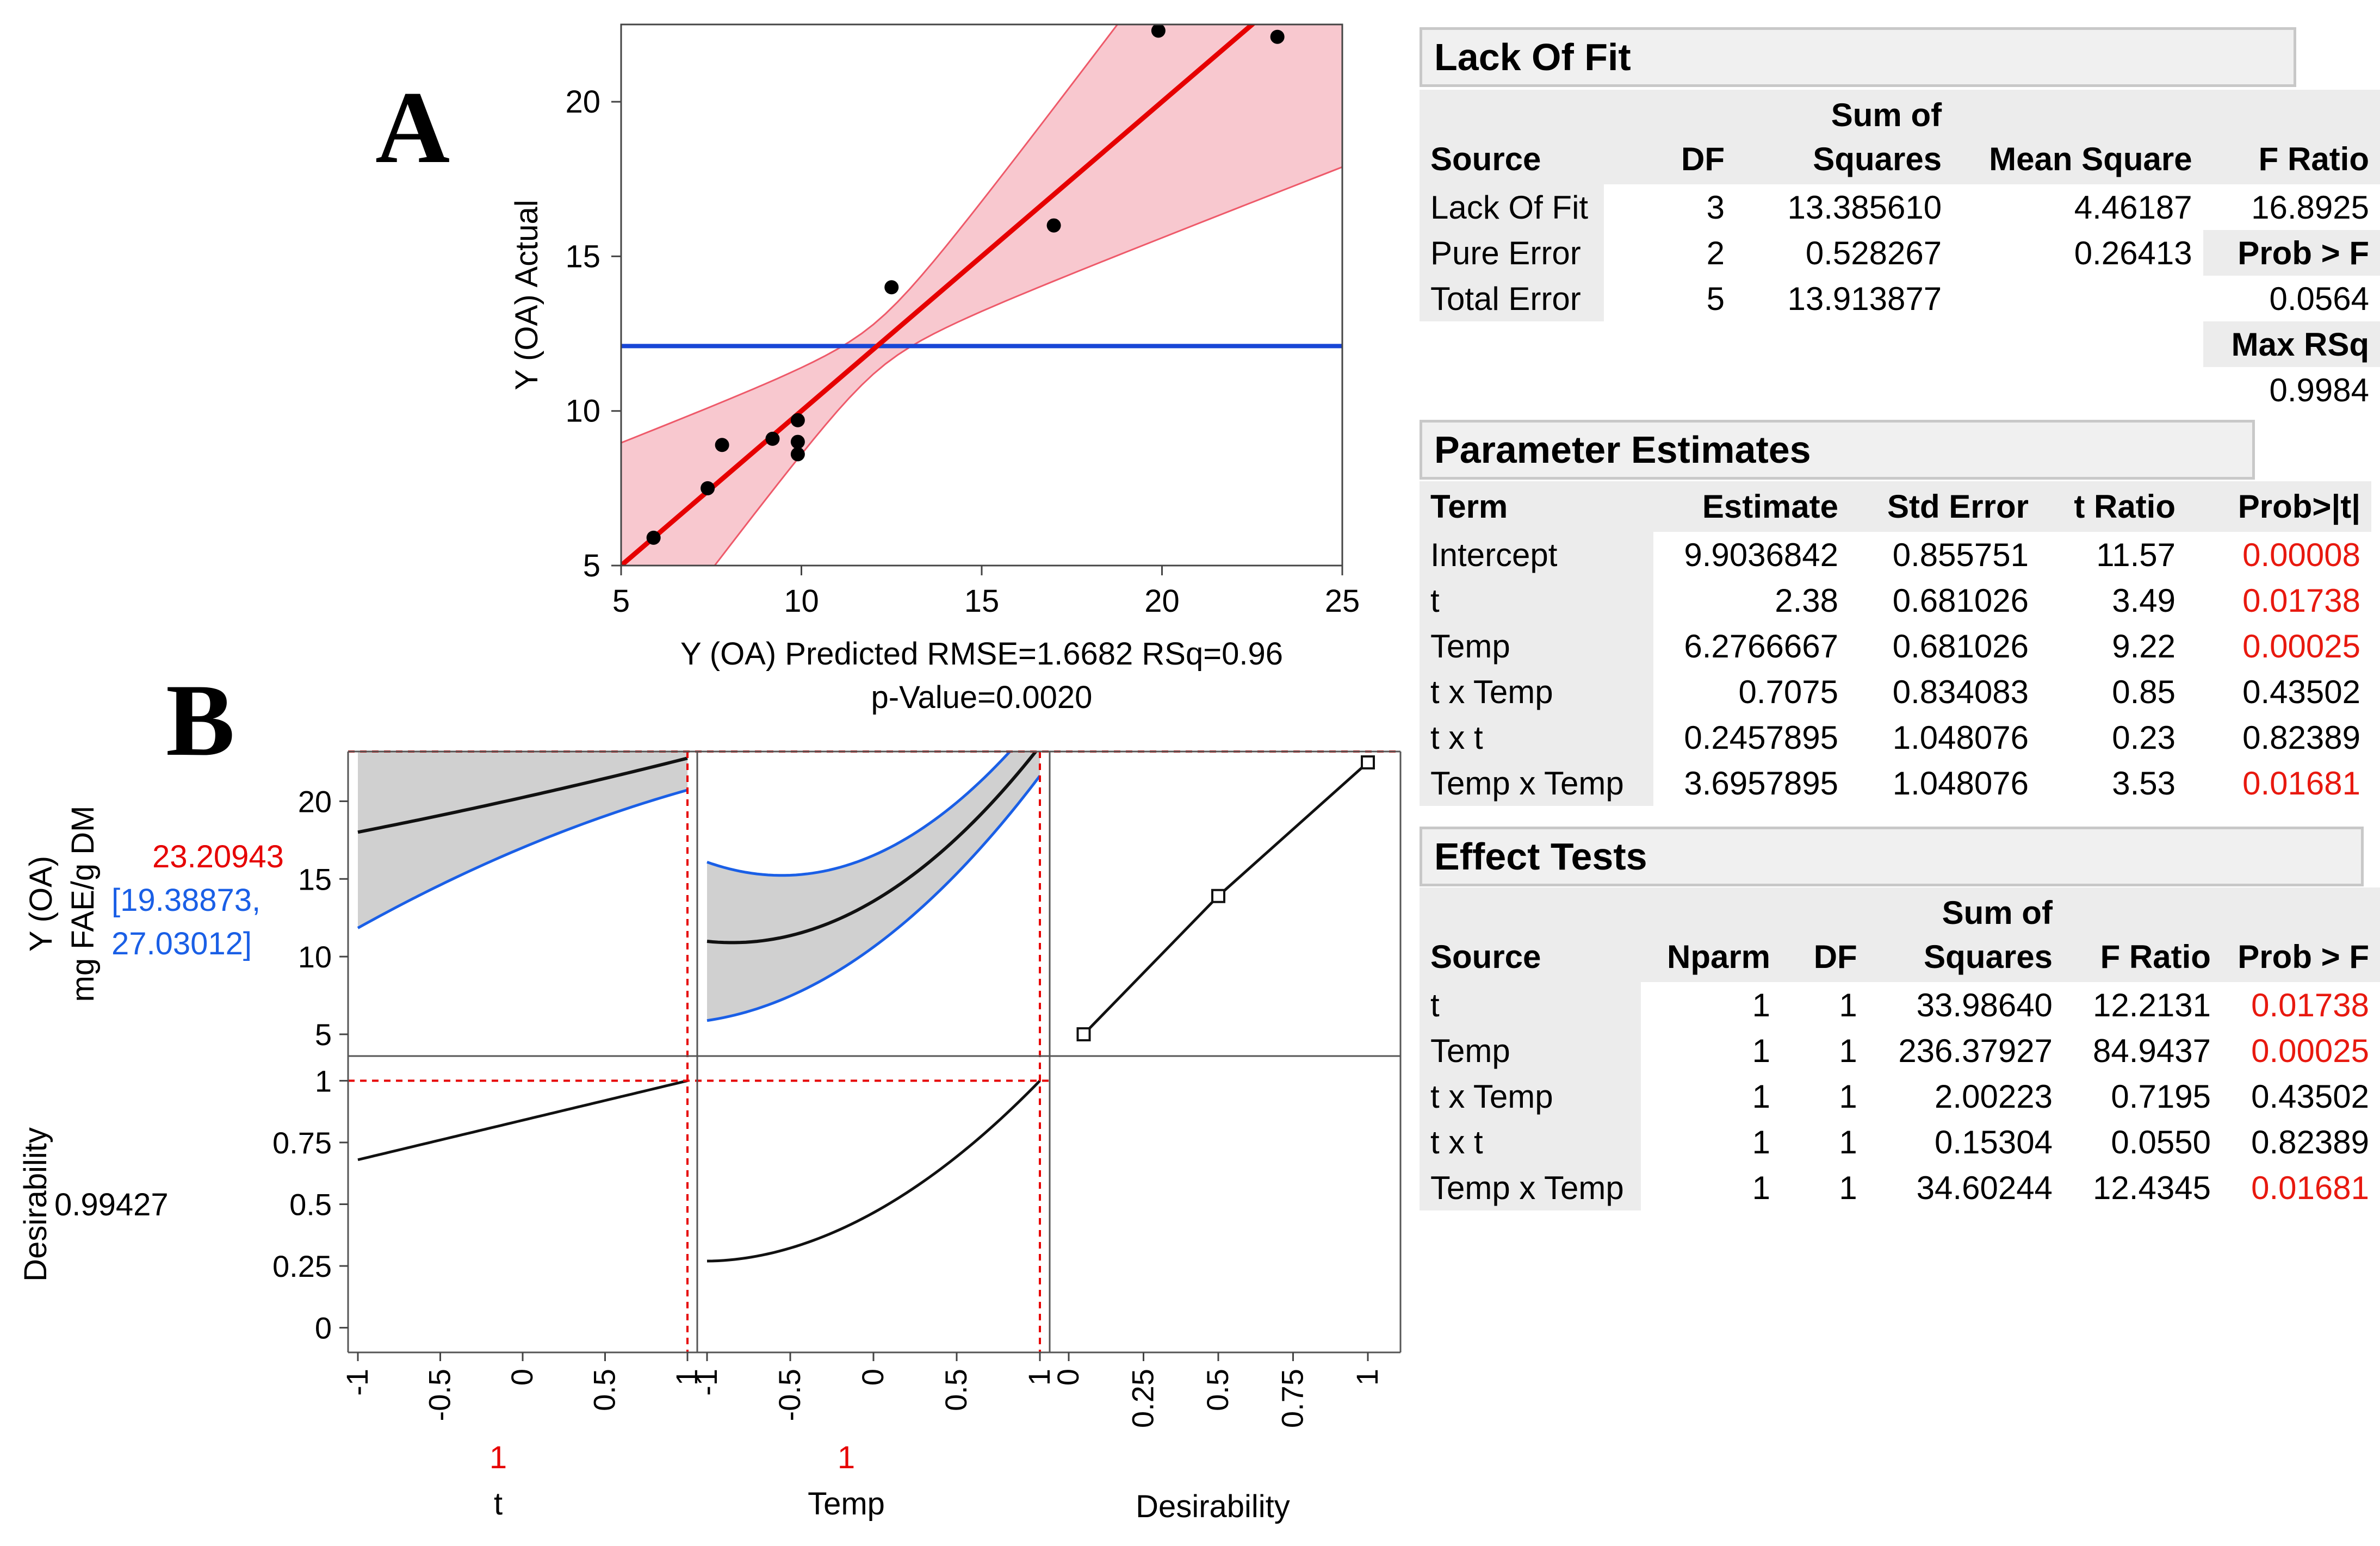  I want to click on table-row: Temp x Temp 1 1 34.60244 12.4345 0.01681, so click(1900, 1187).